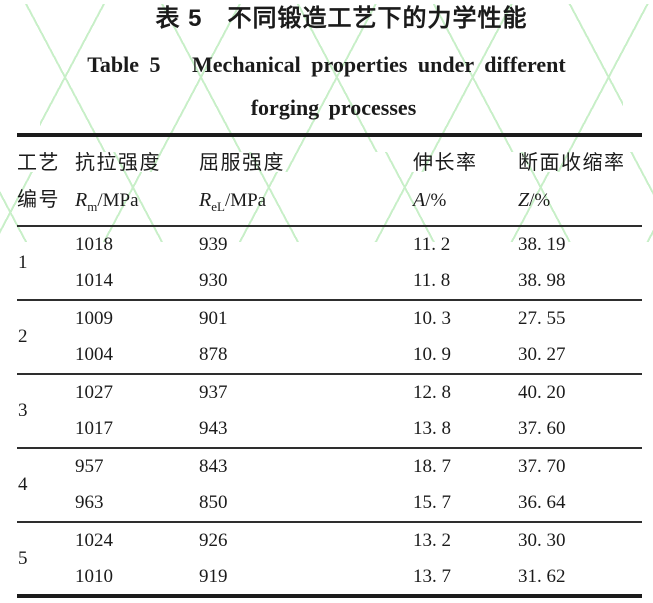  Describe the element at coordinates (94, 318) in the screenshot. I see `cell-rm: 1009` at that location.